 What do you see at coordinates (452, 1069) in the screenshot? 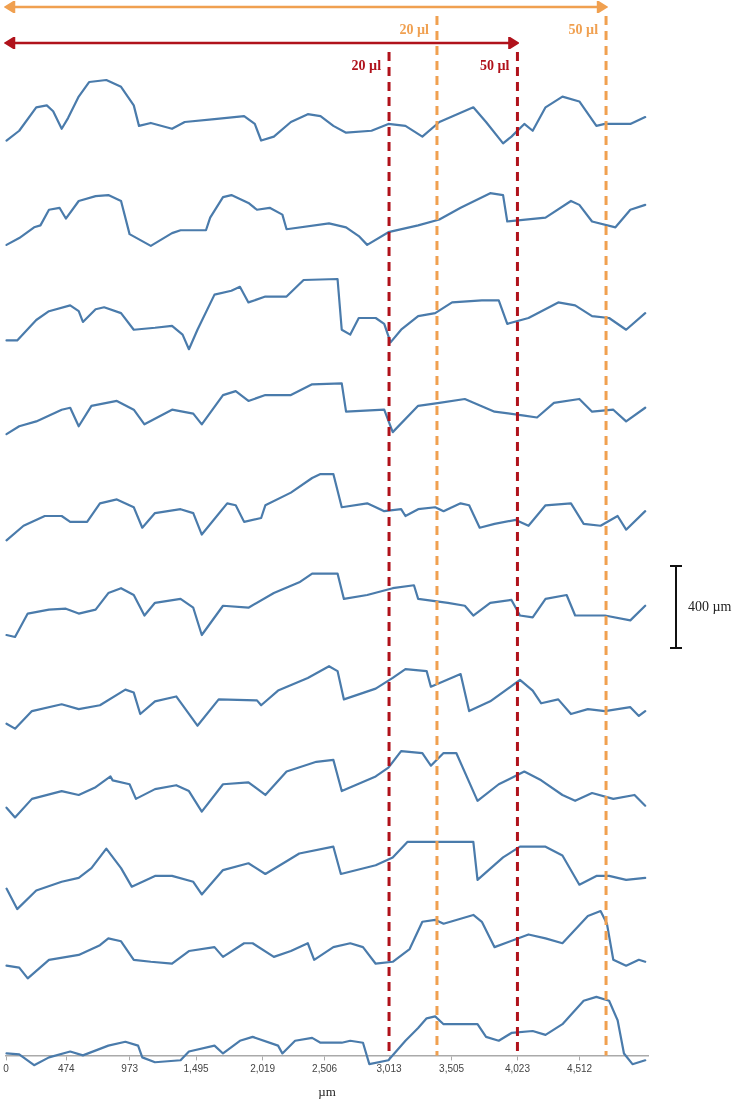
I see `x-tick-label: 3,505` at bounding box center [452, 1069].